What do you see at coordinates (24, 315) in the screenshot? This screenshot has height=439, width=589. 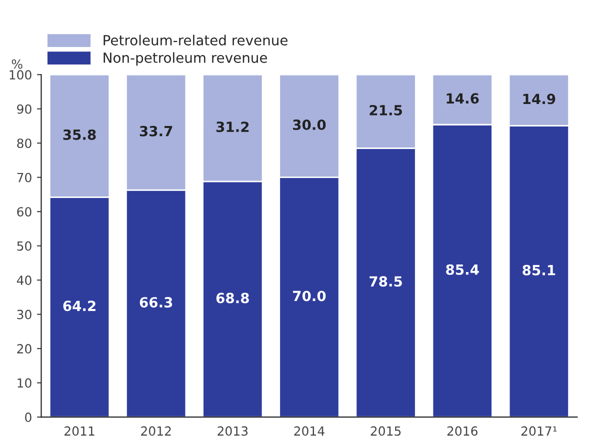 I see `y-tick-label: 30` at bounding box center [24, 315].